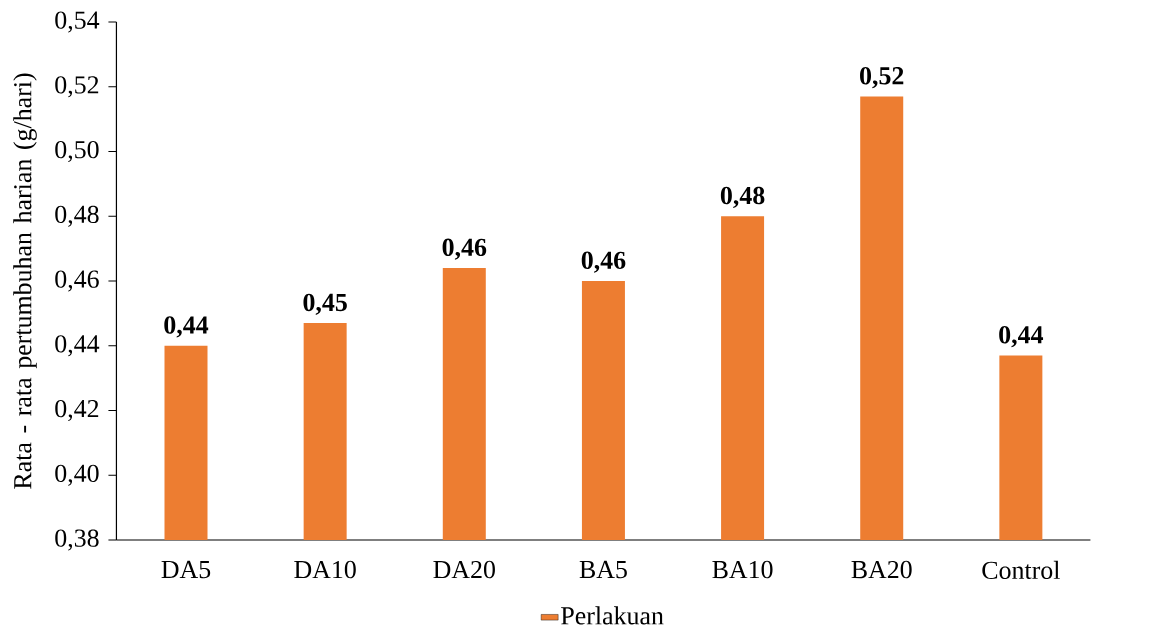 This screenshot has width=1162, height=632. I want to click on data-label: 0,45, so click(325, 304).